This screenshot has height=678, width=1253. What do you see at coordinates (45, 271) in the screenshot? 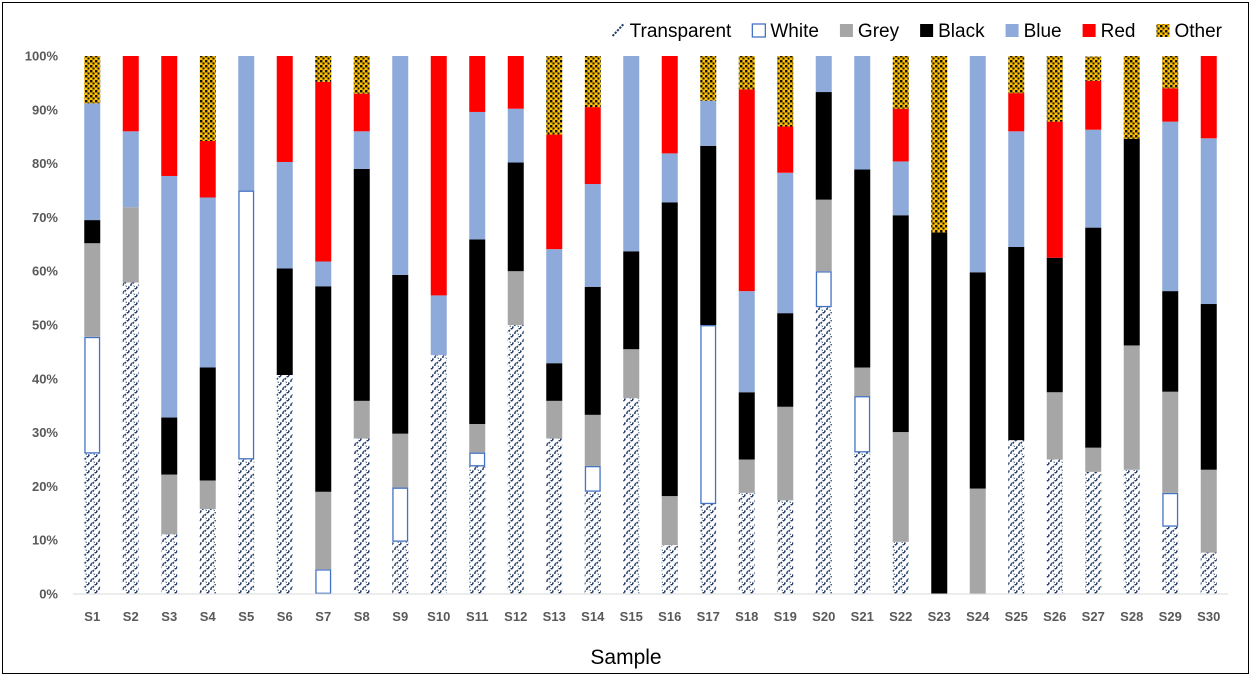
I see `y-tick-label: 60%` at bounding box center [45, 271].